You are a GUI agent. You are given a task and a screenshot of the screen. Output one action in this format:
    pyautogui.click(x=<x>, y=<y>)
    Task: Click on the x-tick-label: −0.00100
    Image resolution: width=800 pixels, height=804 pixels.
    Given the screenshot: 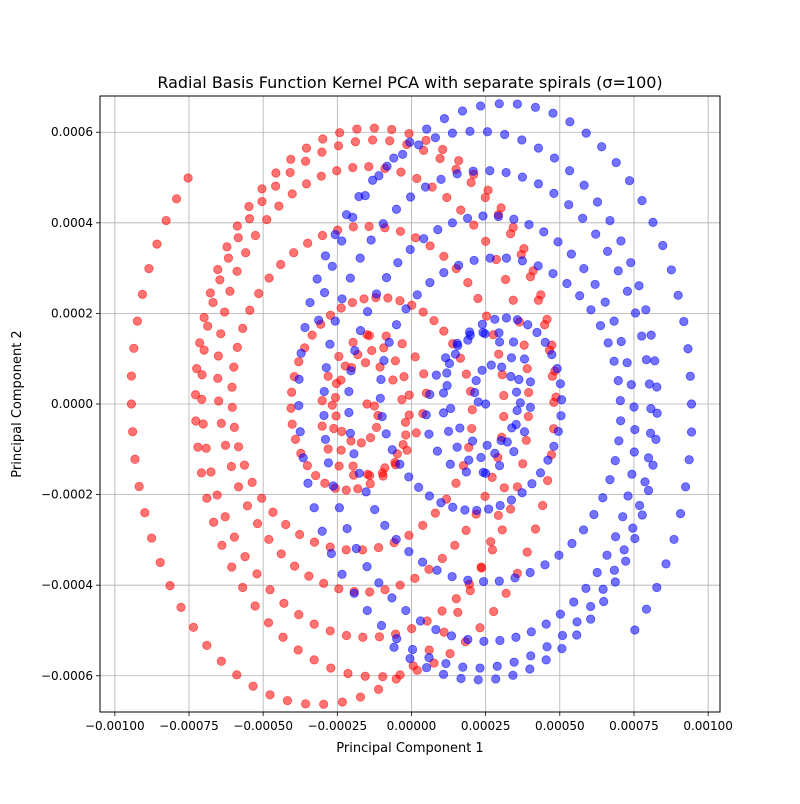 What is the action you would take?
    pyautogui.click(x=115, y=726)
    